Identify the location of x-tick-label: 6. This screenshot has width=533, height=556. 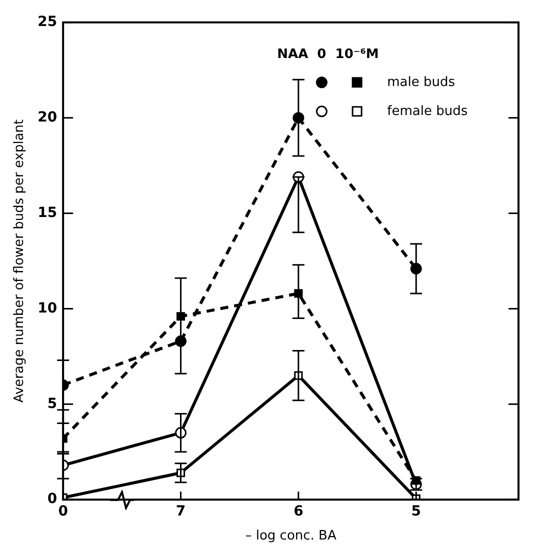
(299, 512).